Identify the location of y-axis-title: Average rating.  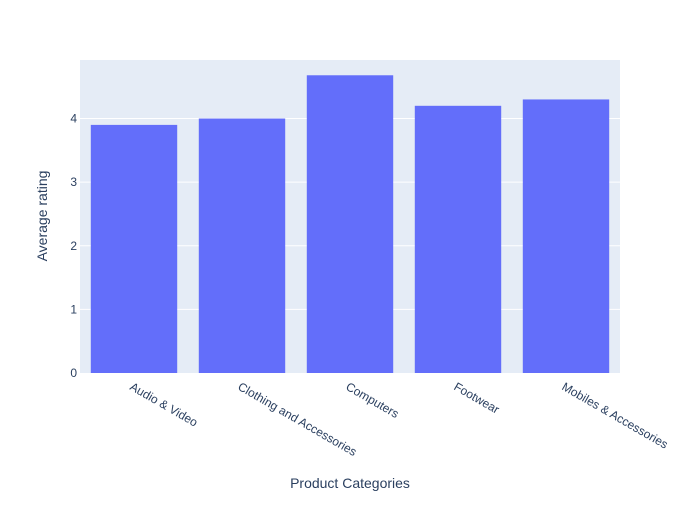
(42, 216).